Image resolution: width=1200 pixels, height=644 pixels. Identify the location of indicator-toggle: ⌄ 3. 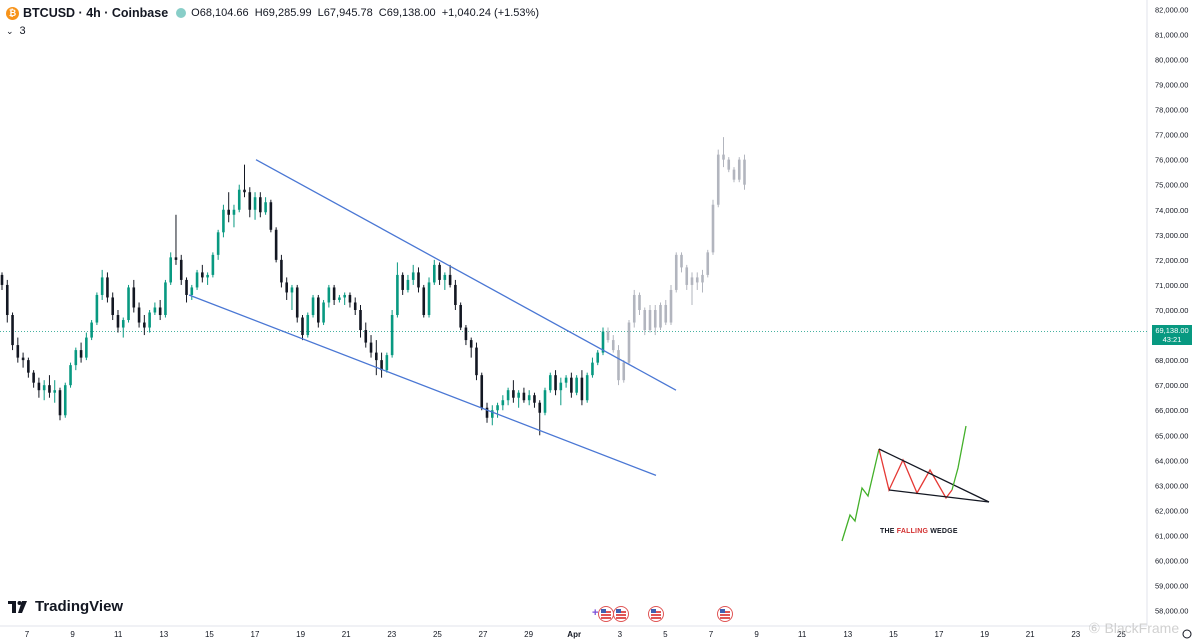
(16, 31).